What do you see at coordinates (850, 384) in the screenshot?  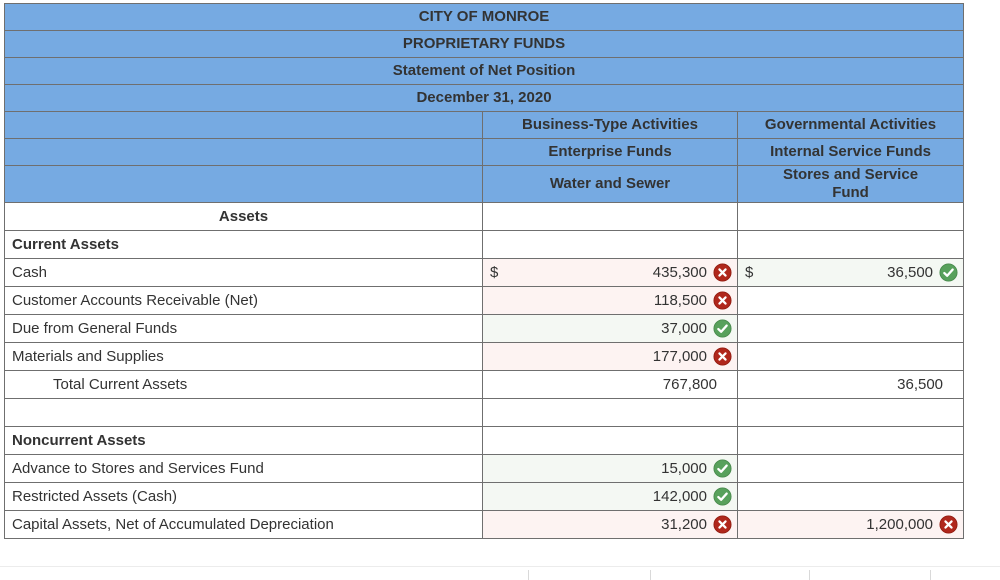 I see `governmental-amount-cell: 36,500` at bounding box center [850, 384].